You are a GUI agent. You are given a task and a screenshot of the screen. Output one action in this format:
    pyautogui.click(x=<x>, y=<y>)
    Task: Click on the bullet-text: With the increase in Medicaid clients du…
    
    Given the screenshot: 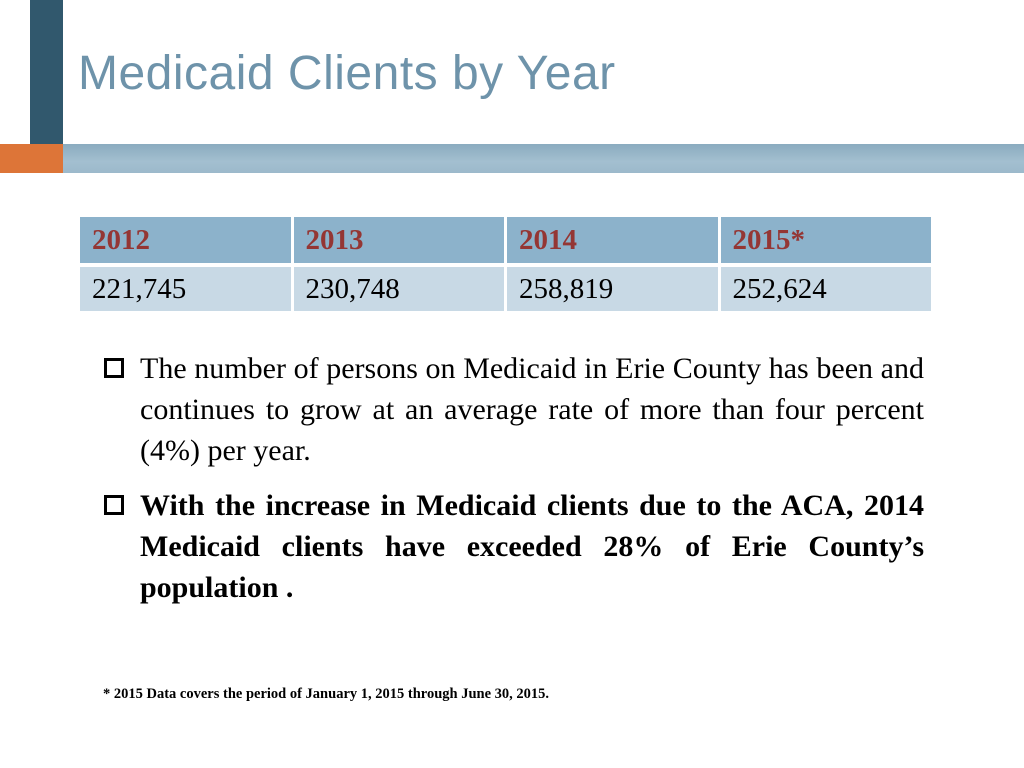 What is the action you would take?
    pyautogui.click(x=532, y=546)
    